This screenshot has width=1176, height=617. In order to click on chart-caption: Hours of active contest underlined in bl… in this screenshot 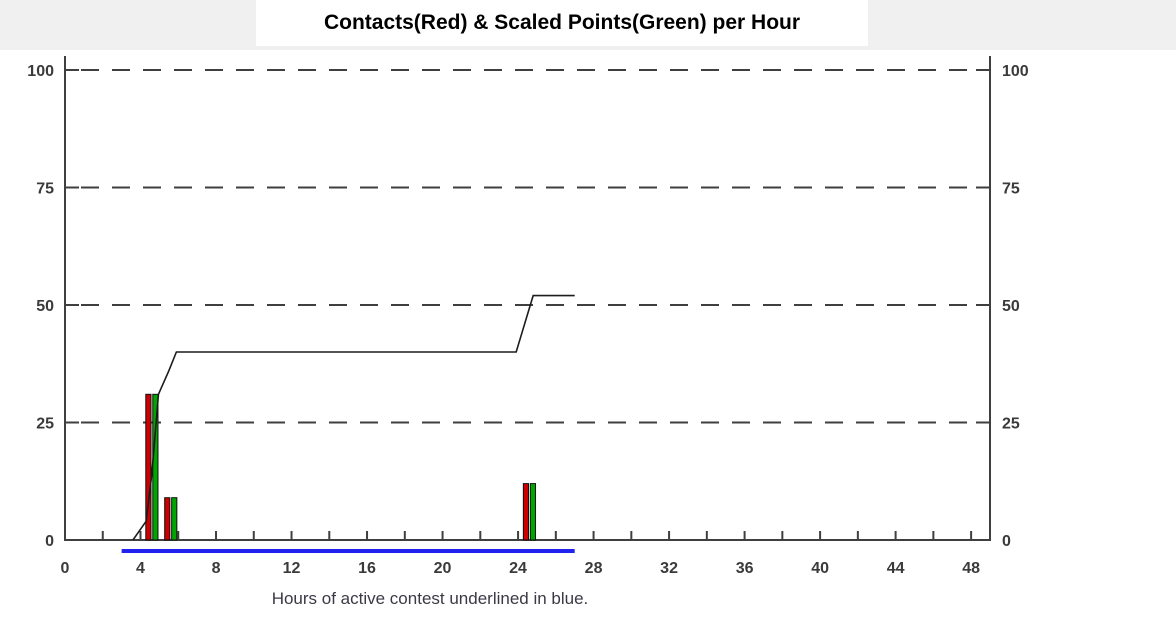, I will do `click(430, 598)`.